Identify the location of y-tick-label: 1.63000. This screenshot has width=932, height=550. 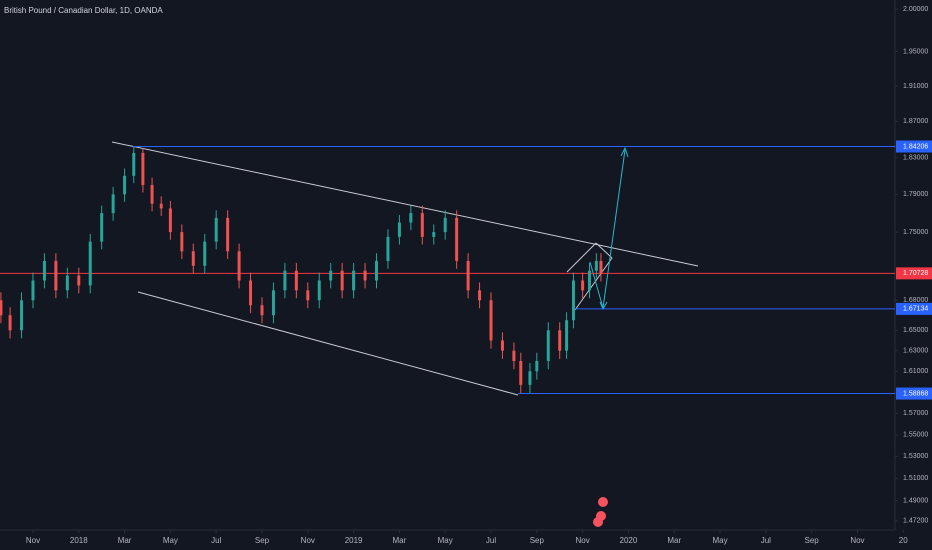
(915, 351).